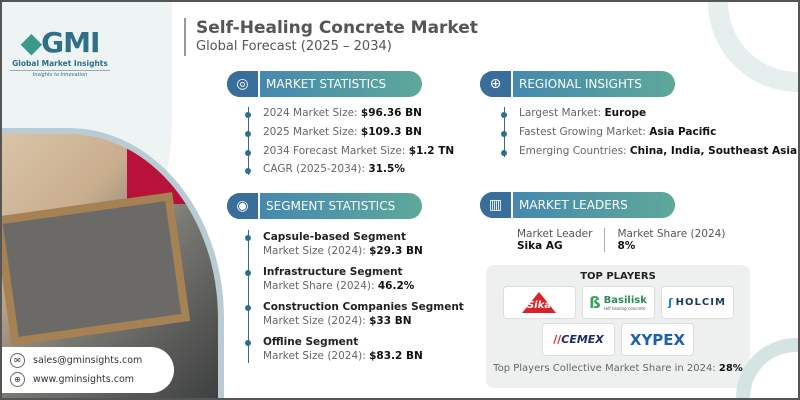  What do you see at coordinates (539, 302) in the screenshot?
I see `sika-logo: Sika` at bounding box center [539, 302].